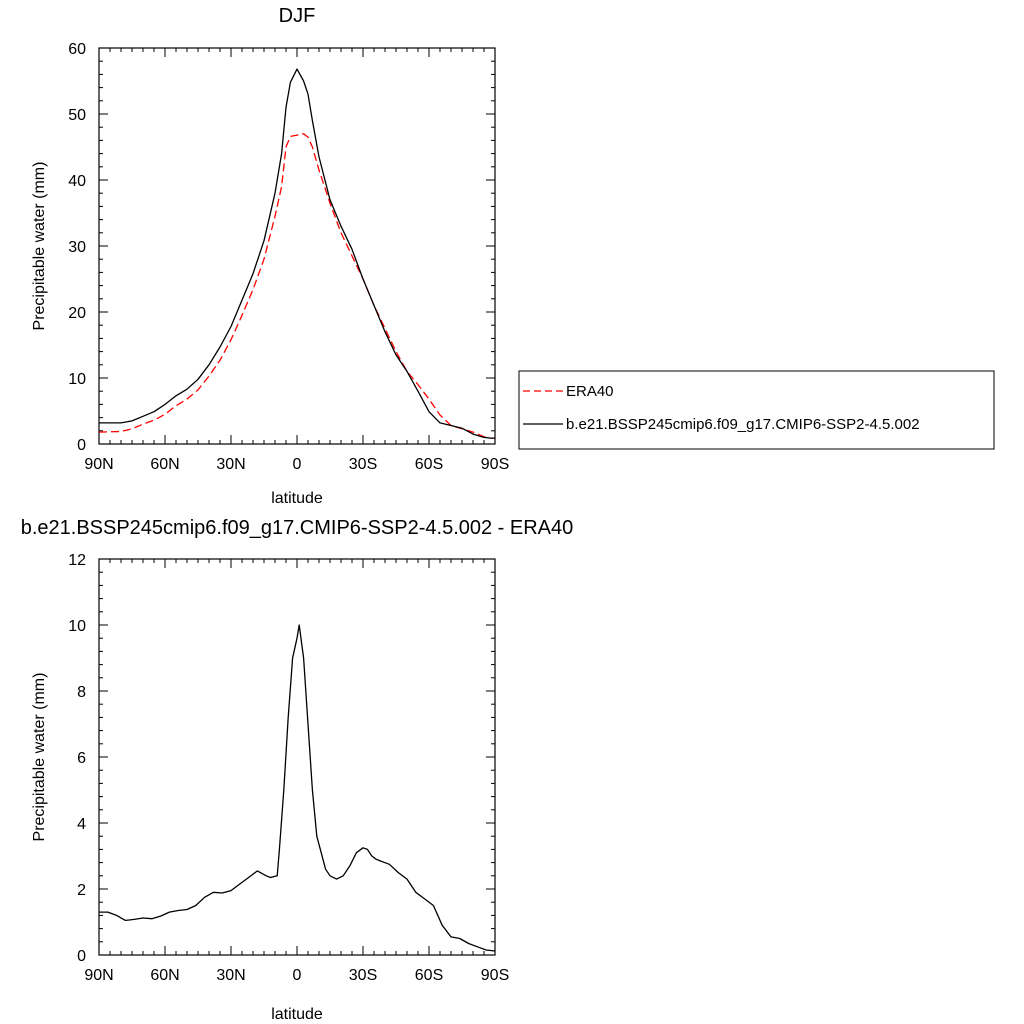 Image resolution: width=1024 pixels, height=1024 pixels. What do you see at coordinates (39, 246) in the screenshot?
I see `top-y-axis-label: Precipitable water (mm)` at bounding box center [39, 246].